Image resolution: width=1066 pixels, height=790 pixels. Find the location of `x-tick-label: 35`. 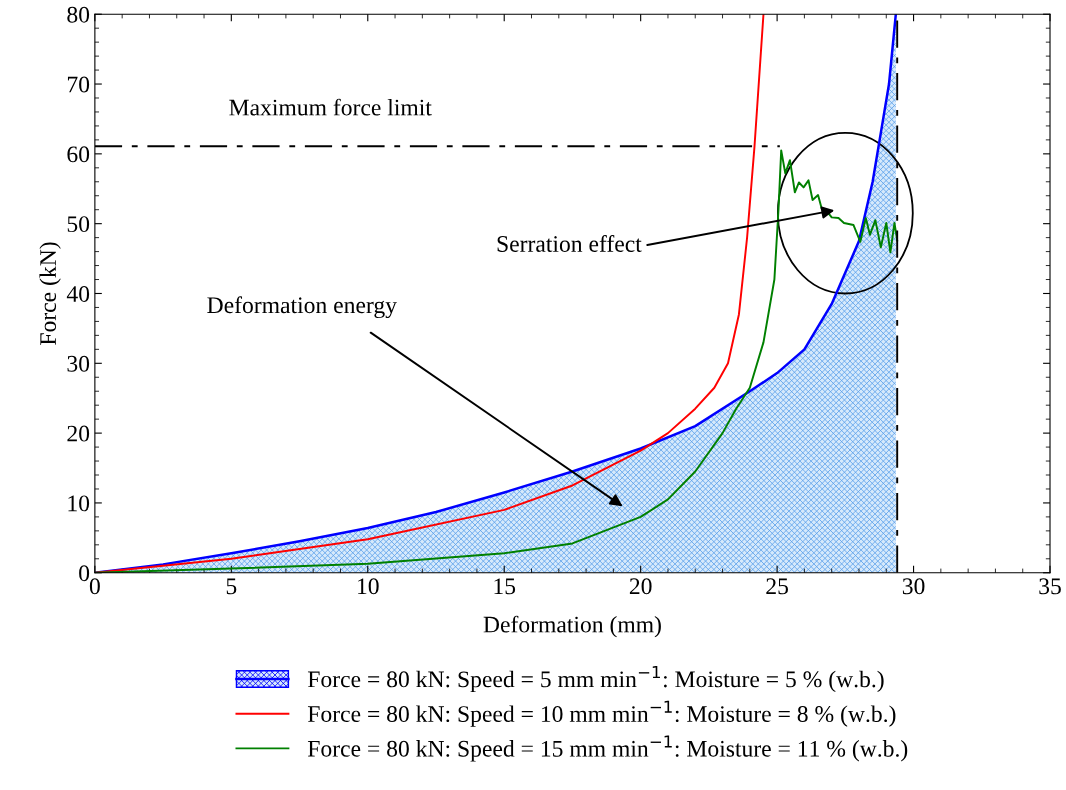

x-tick-label: 35 is located at coordinates (1050, 586).